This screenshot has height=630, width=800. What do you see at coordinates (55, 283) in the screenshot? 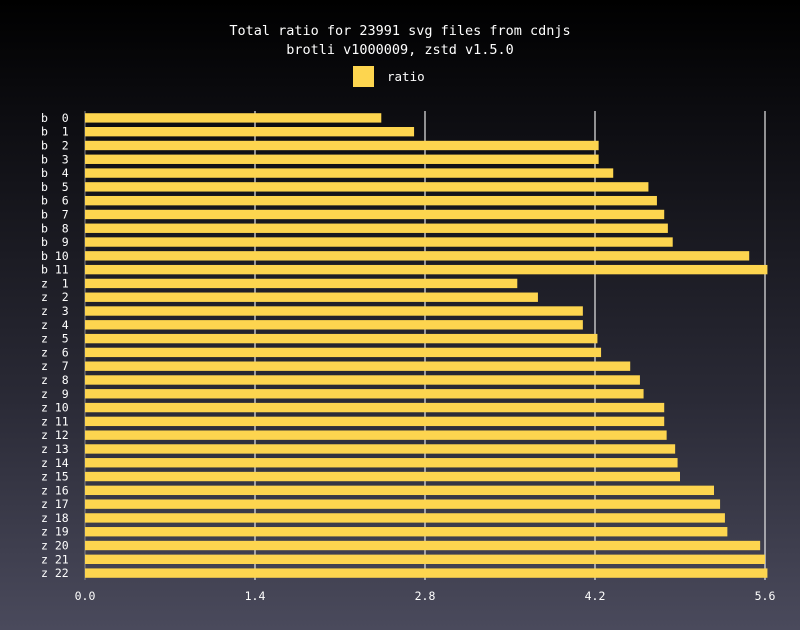
I see `y-tick-label: z 1` at bounding box center [55, 283].